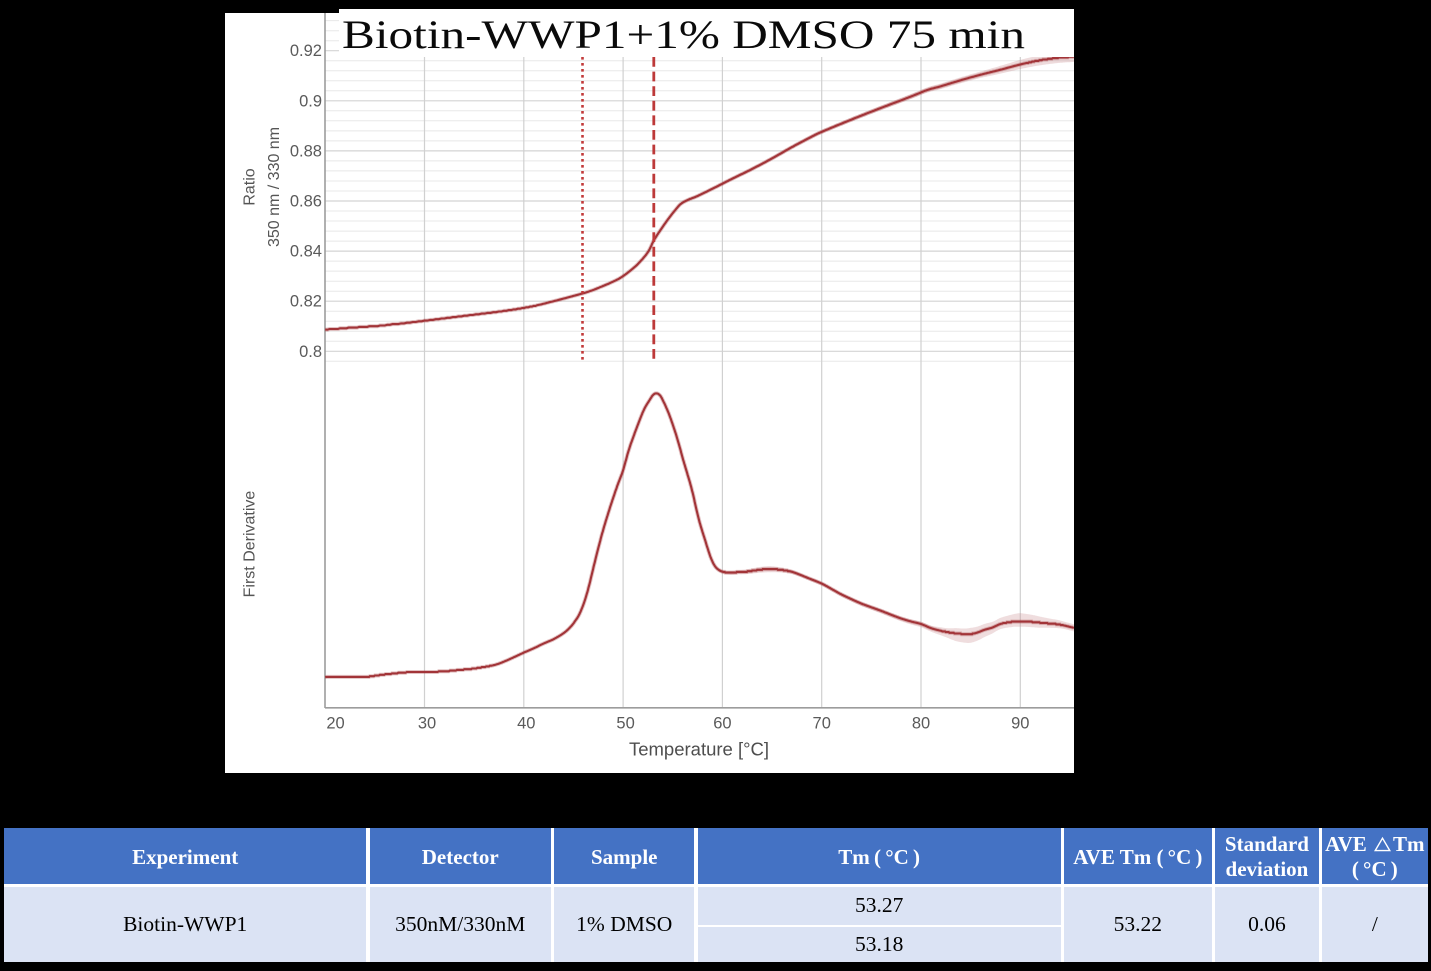 The image size is (1431, 971). I want to click on svg-text: 30, so click(427, 724).